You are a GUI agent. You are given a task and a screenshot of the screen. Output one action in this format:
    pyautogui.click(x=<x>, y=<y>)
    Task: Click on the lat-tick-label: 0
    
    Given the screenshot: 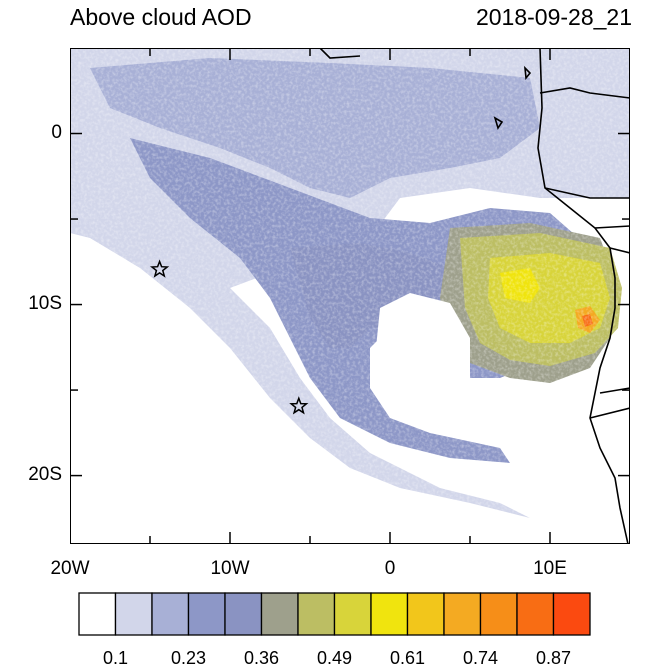 What is the action you would take?
    pyautogui.click(x=56, y=132)
    